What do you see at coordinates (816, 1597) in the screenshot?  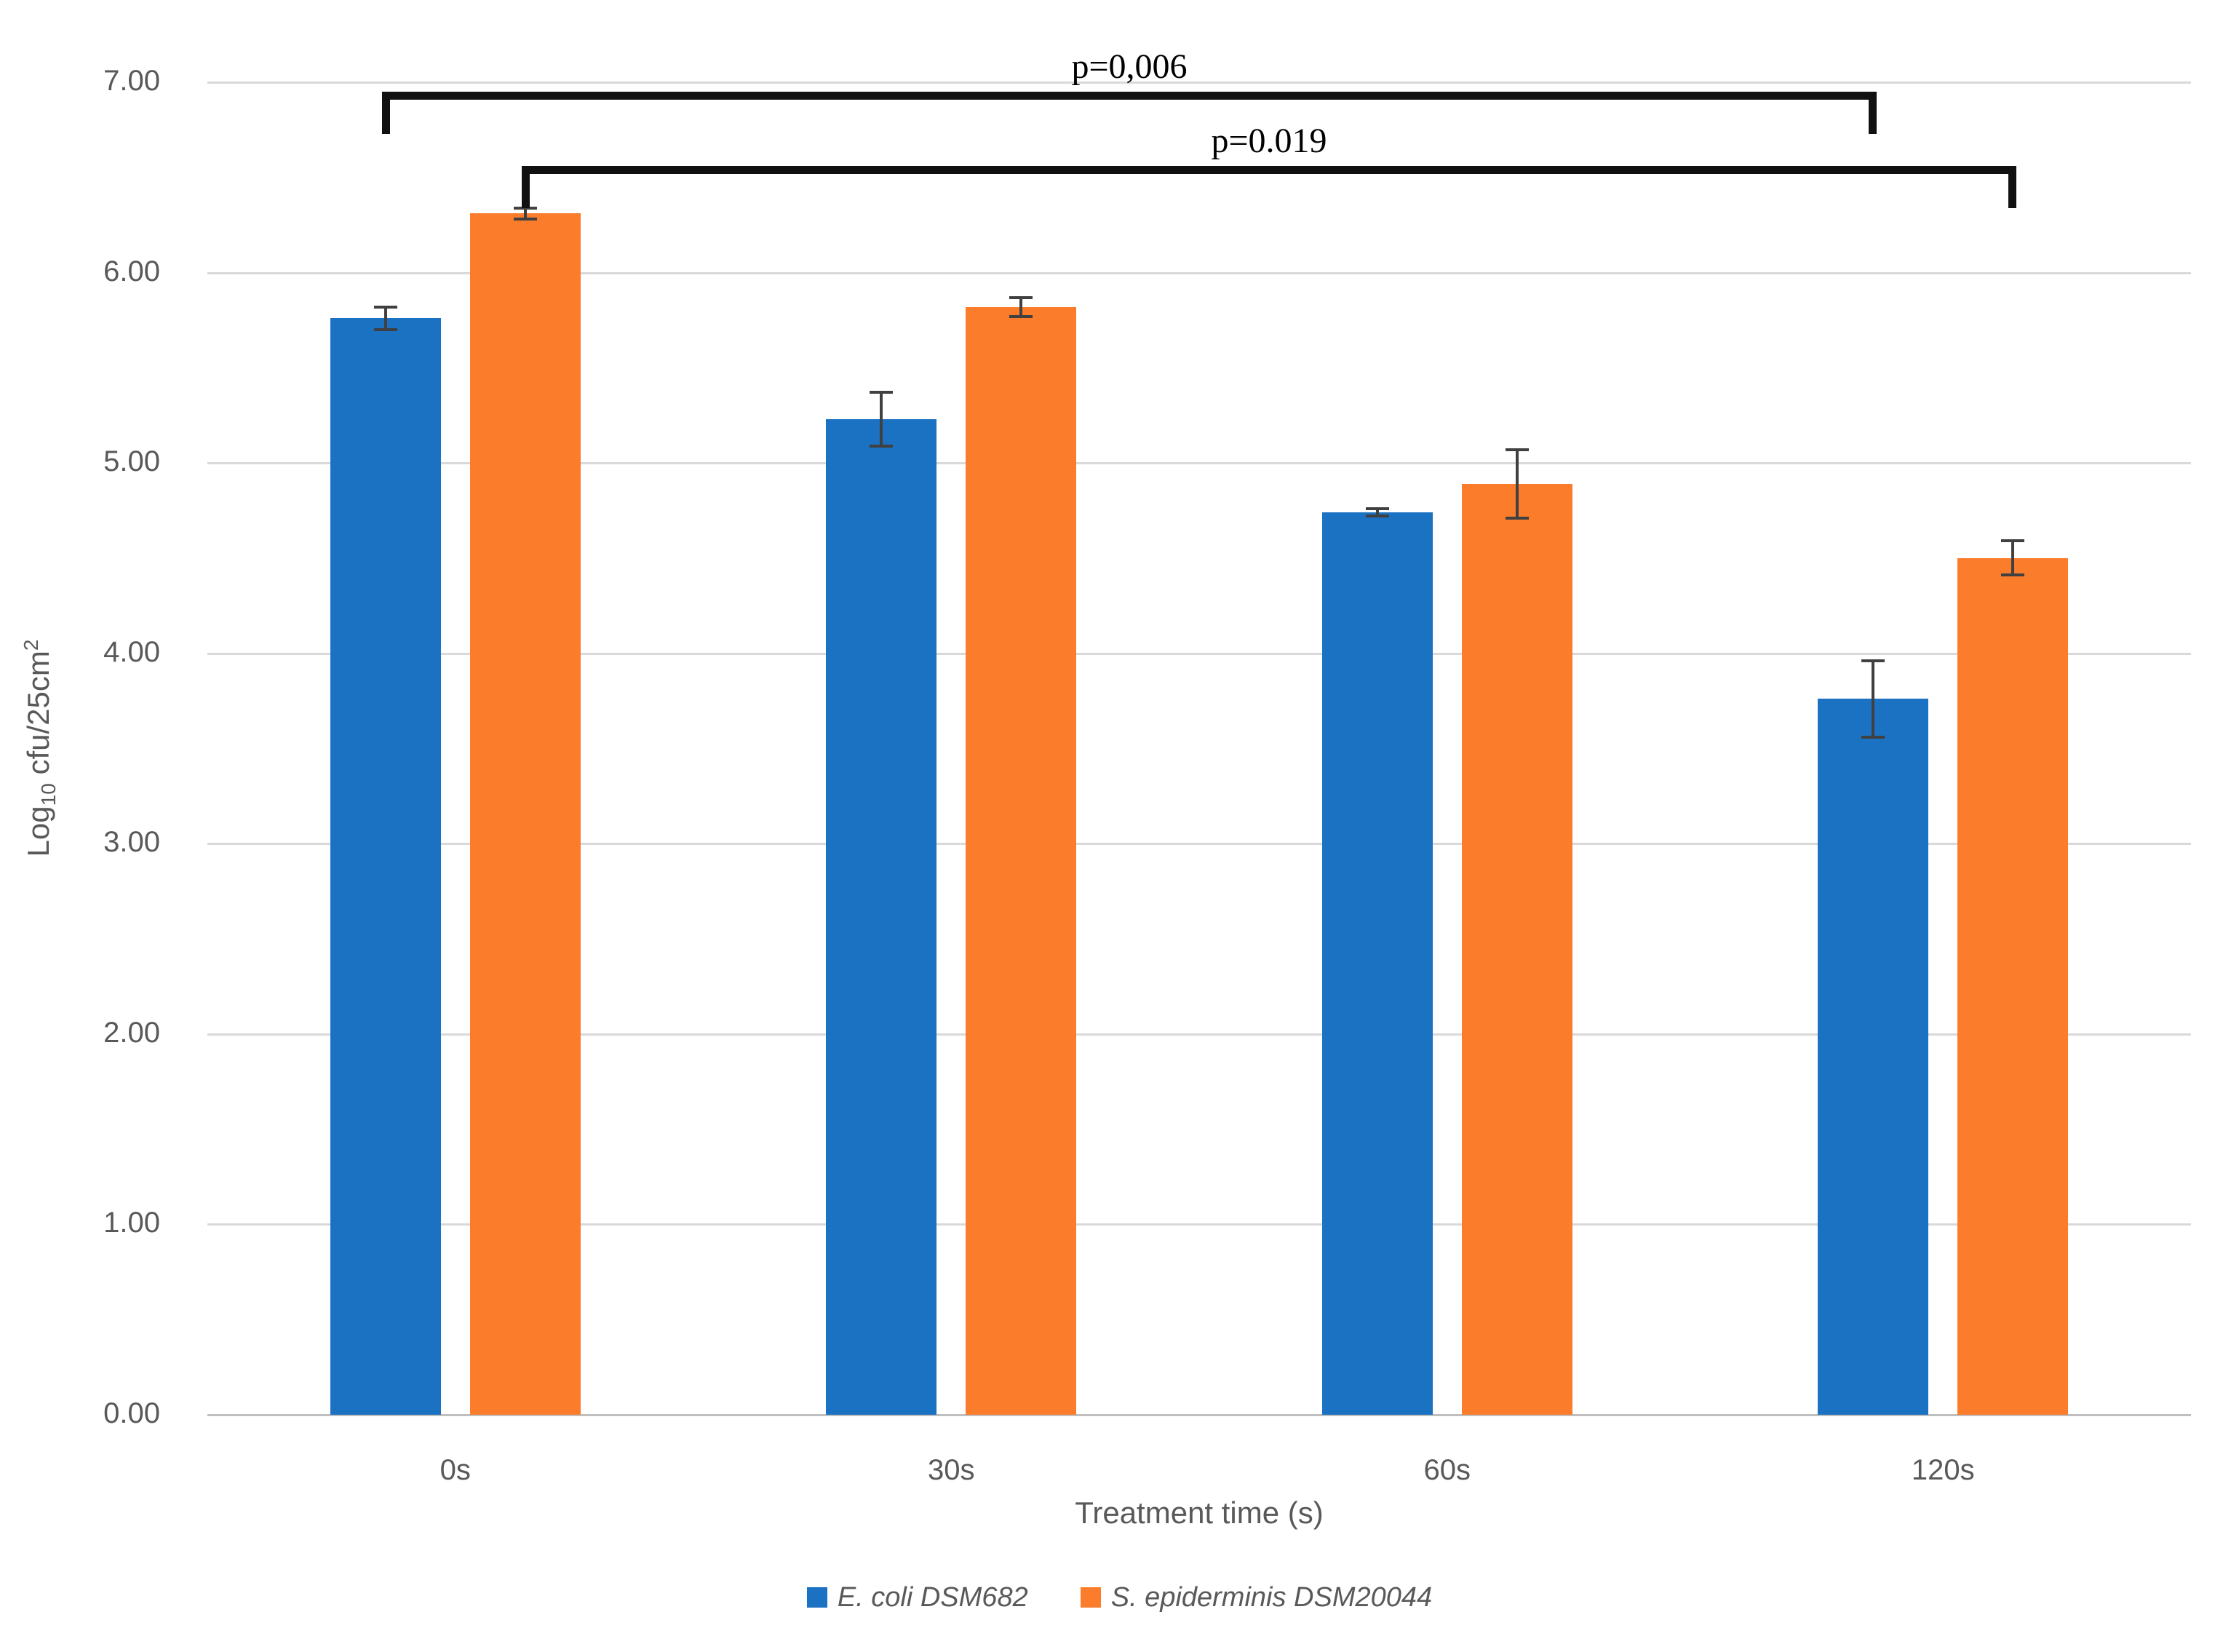 I see `legend-swatch-blue` at bounding box center [816, 1597].